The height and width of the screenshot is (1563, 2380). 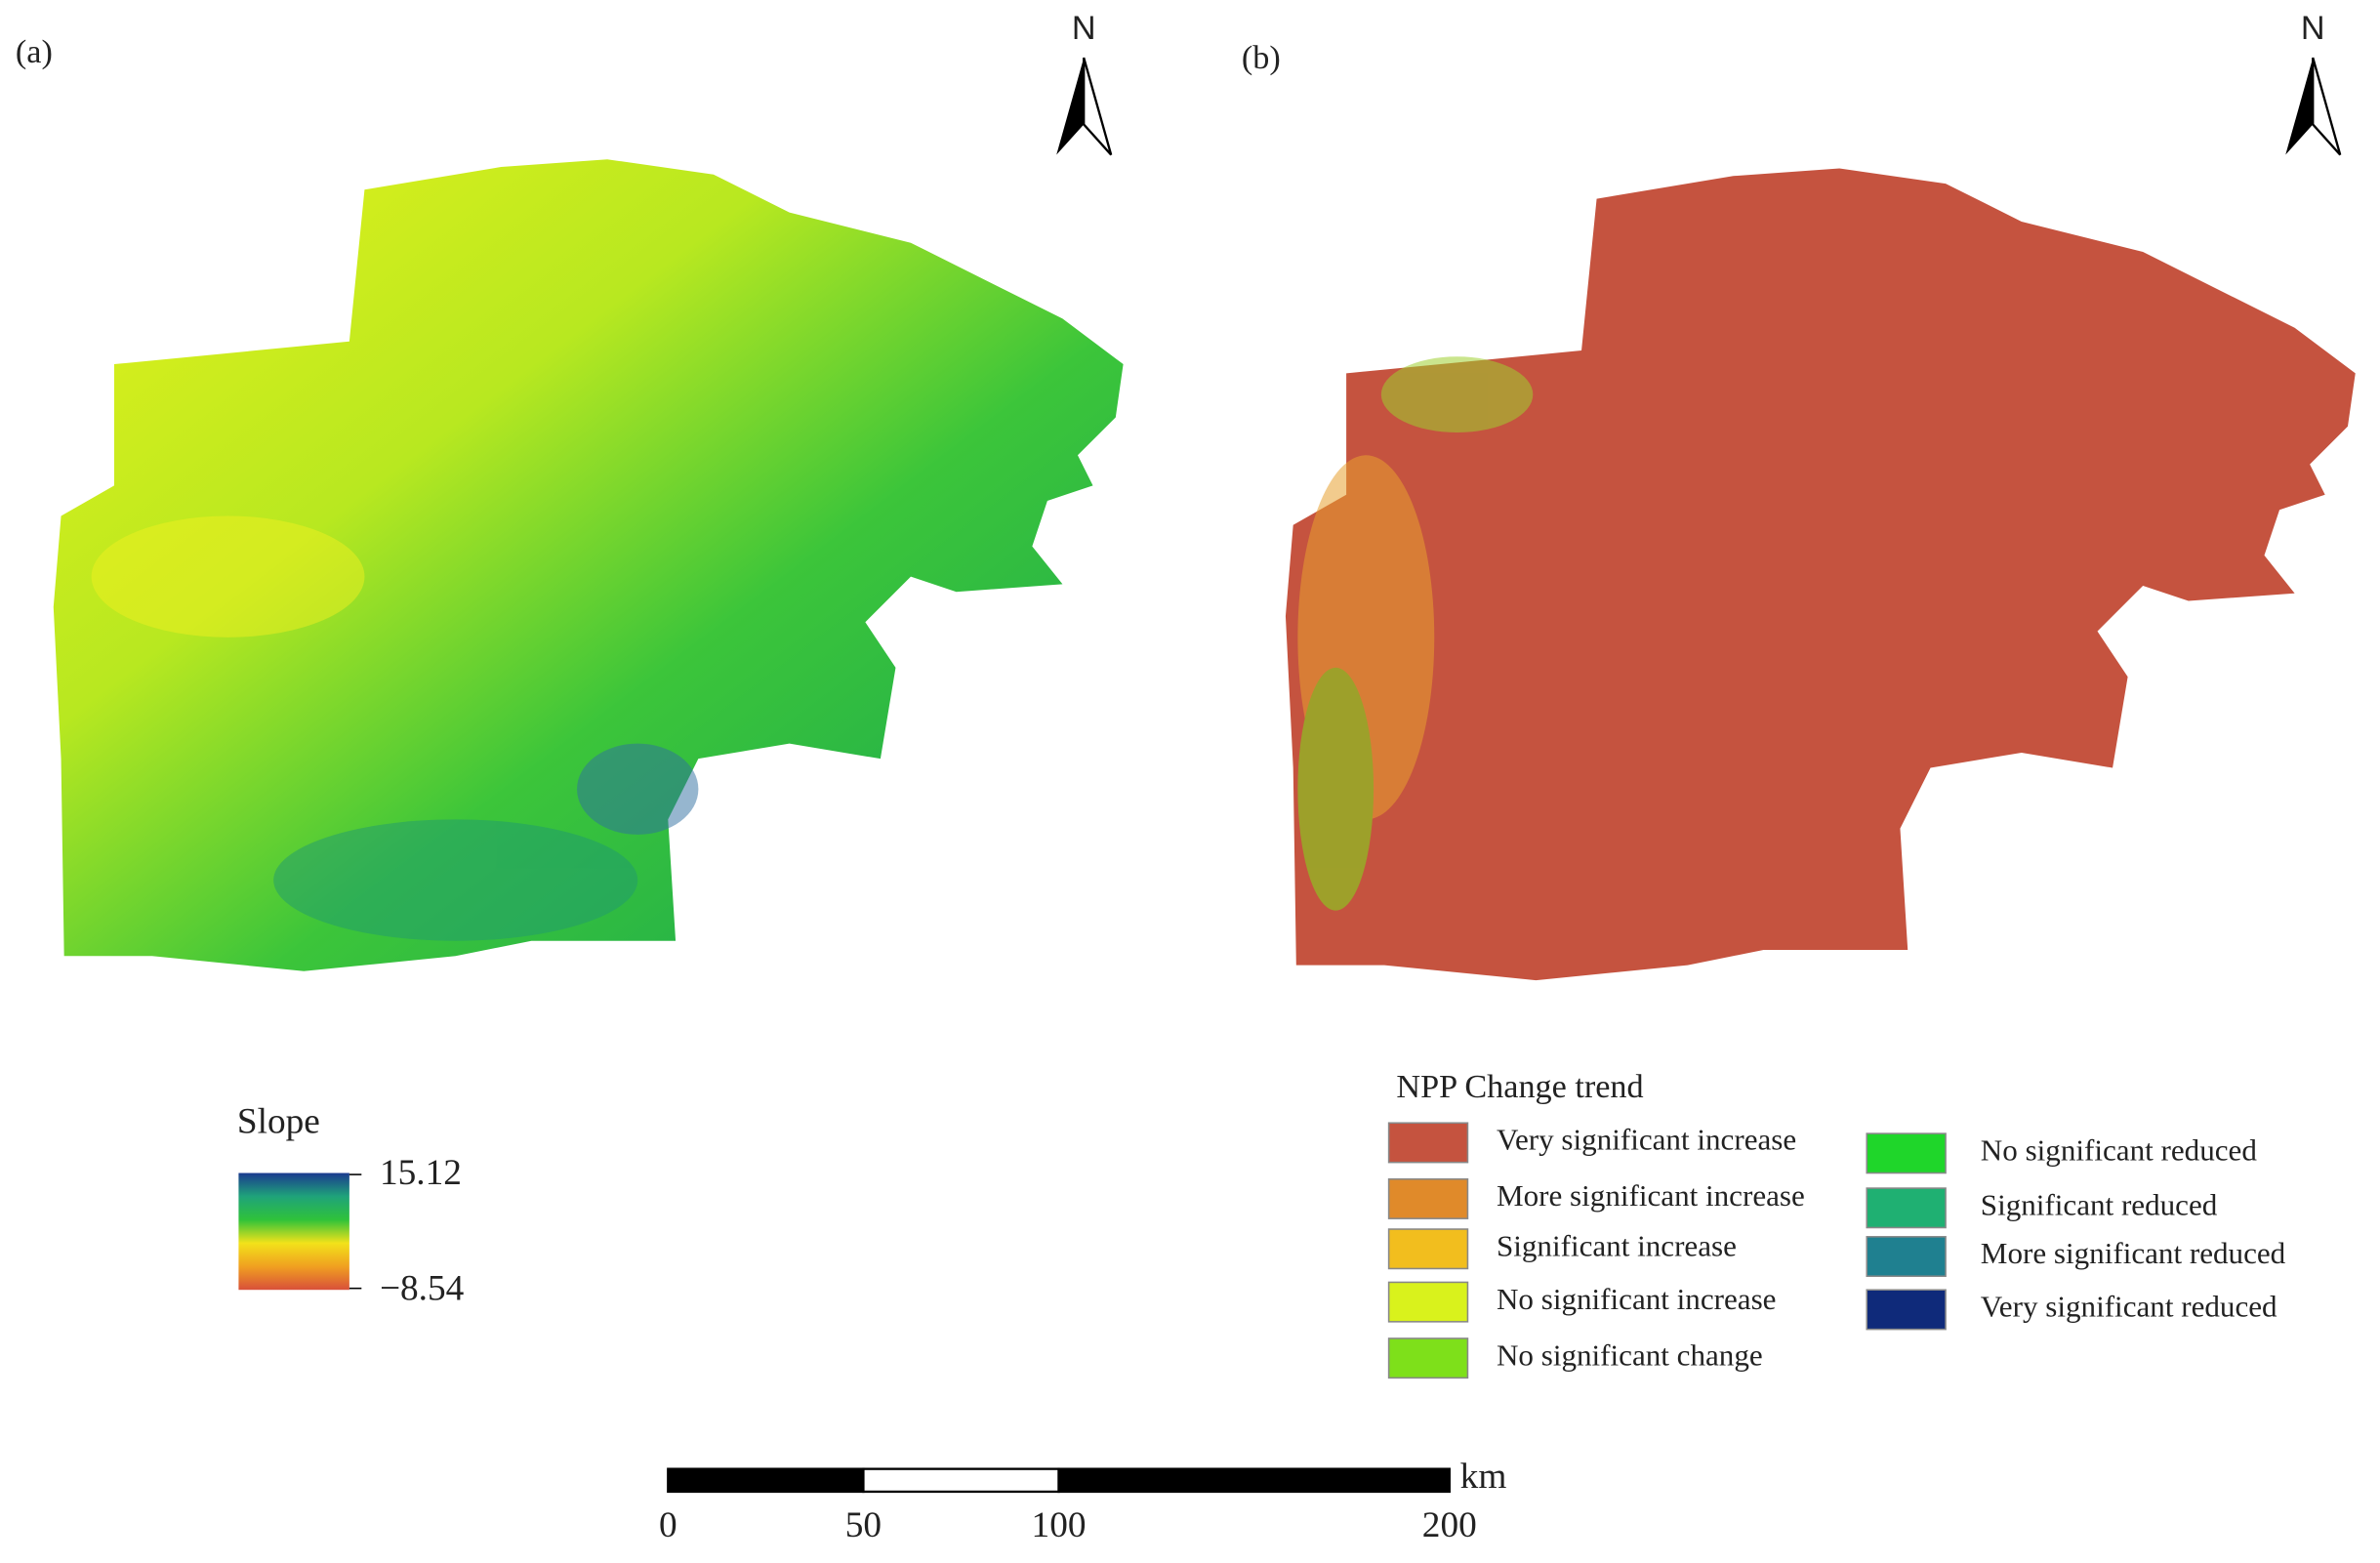 I want to click on legend-label: More significant reduced, so click(x=2133, y=1253).